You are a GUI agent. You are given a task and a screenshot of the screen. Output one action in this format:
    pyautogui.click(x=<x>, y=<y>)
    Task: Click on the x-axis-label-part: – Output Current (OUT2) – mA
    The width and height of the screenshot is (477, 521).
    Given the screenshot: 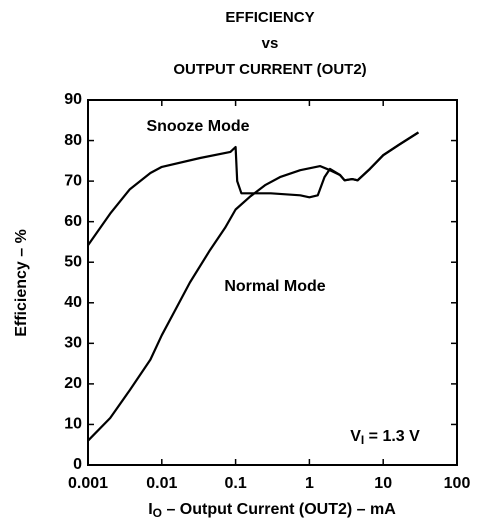 What is the action you would take?
    pyautogui.click(x=279, y=509)
    